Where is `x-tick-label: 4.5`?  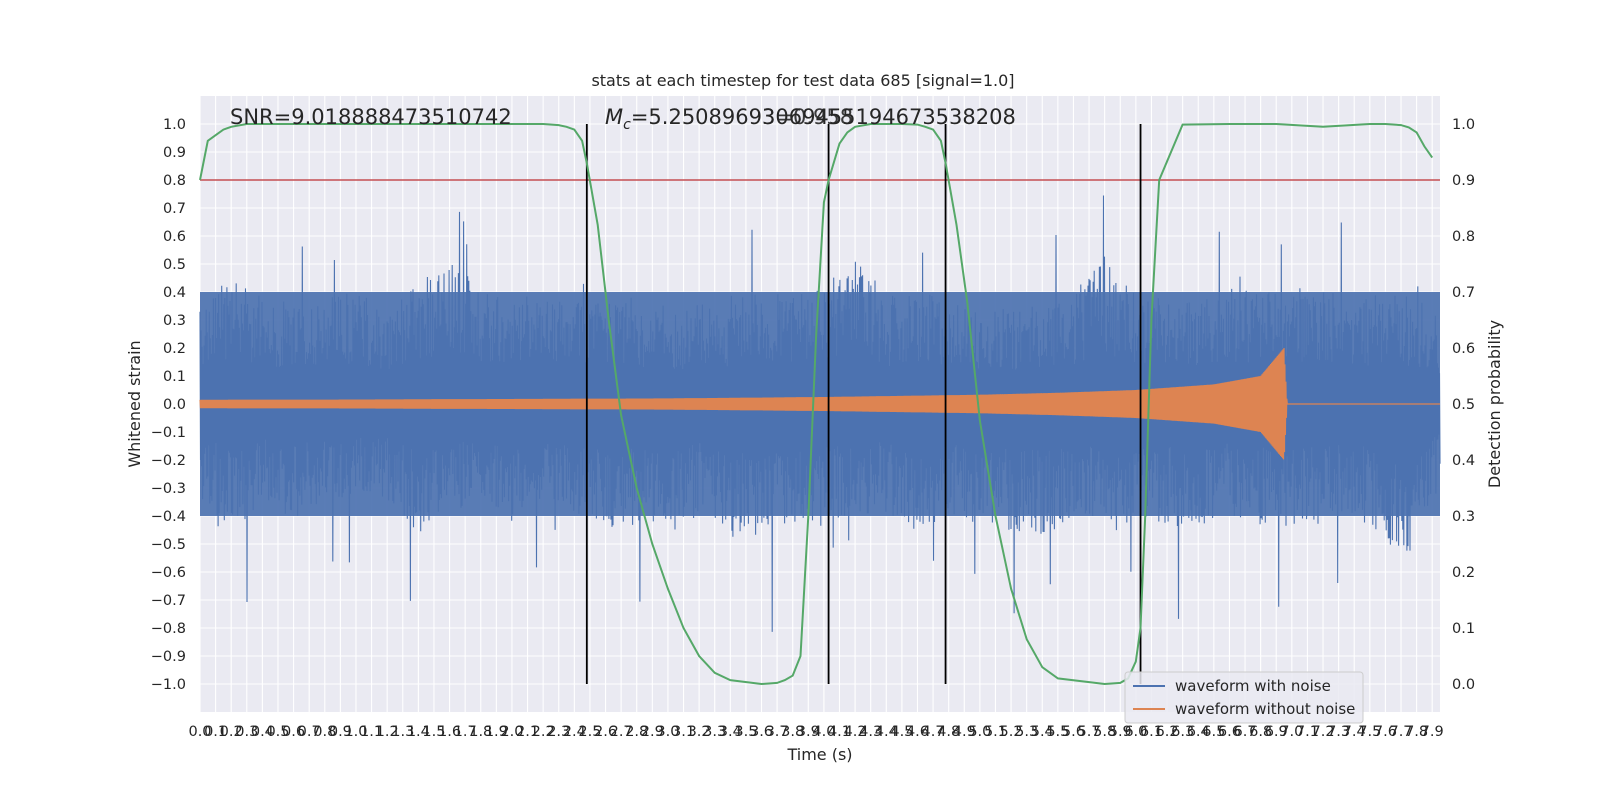 x-tick-label: 4.5 is located at coordinates (901, 732).